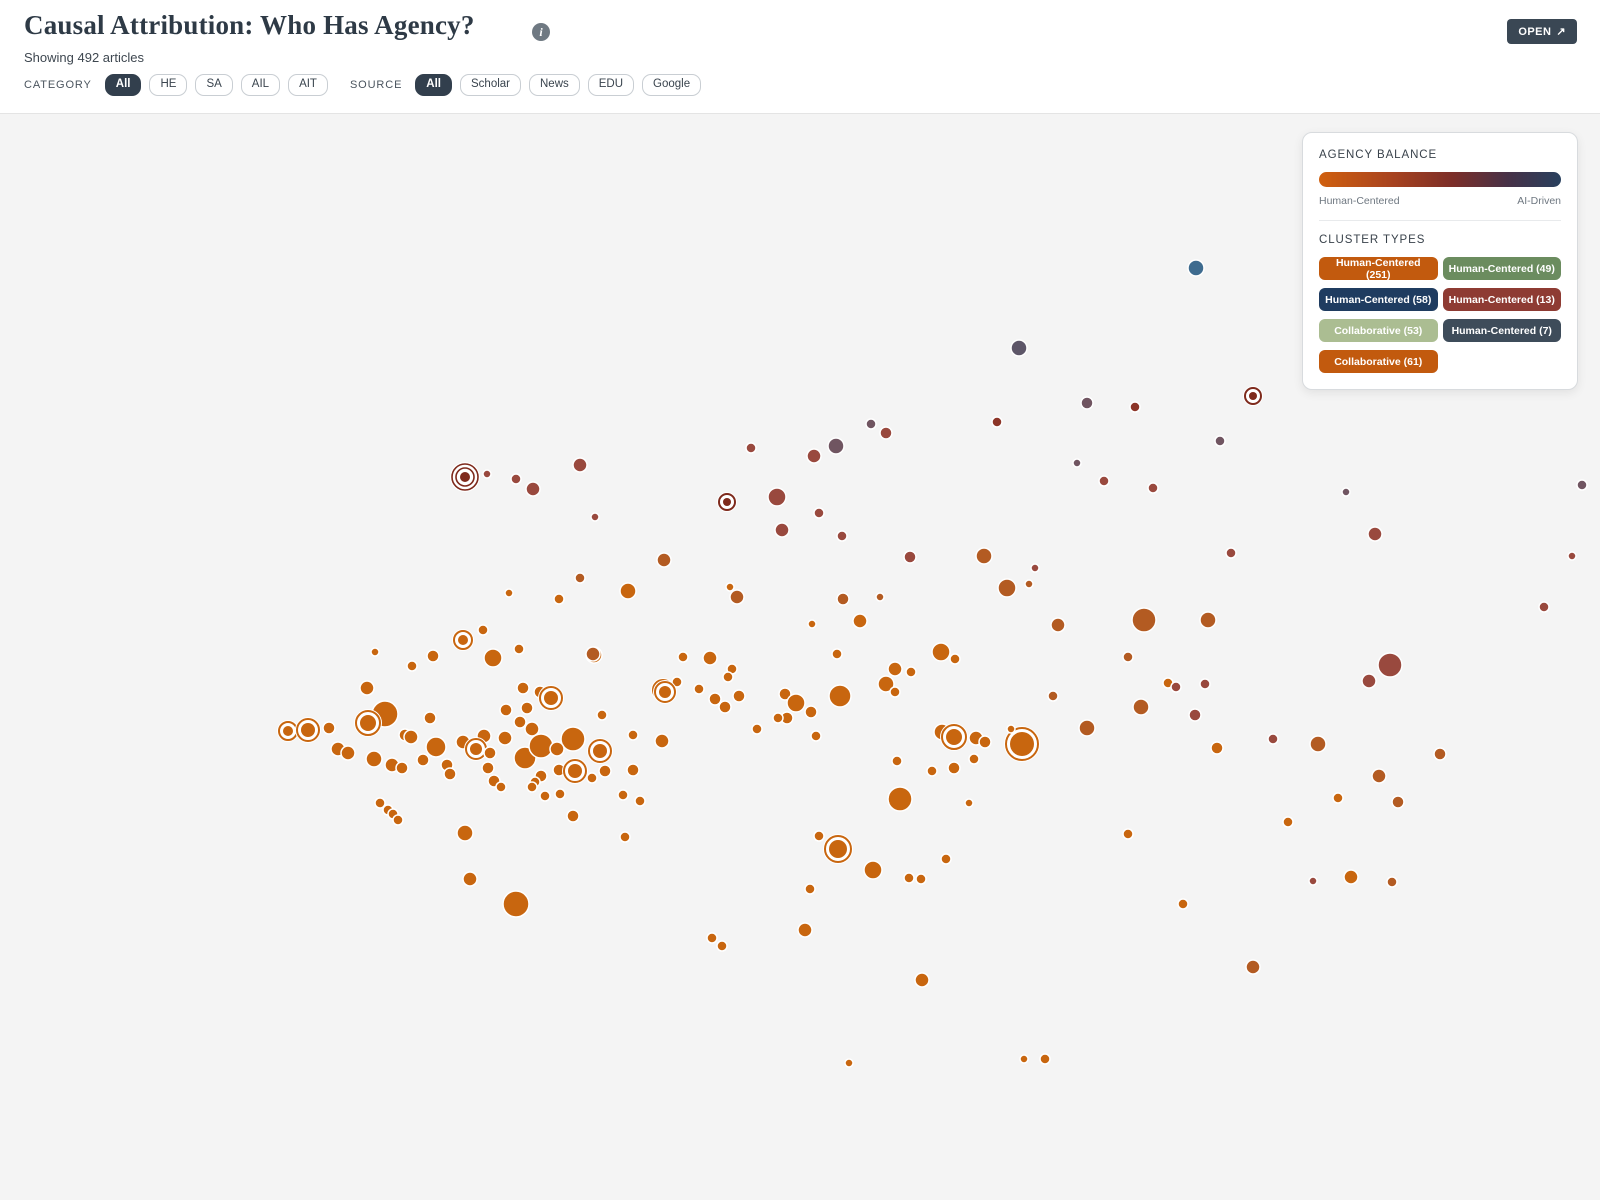 The image size is (1600, 1200). What do you see at coordinates (308, 85) in the screenshot?
I see `filter-category-ait: AIT` at bounding box center [308, 85].